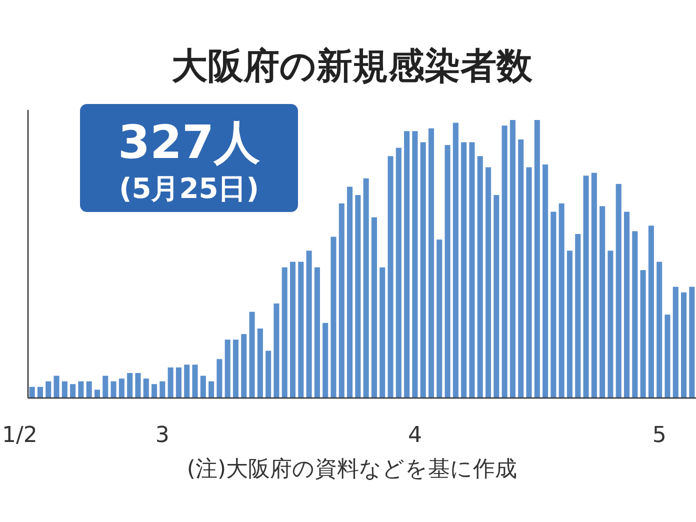 The width and height of the screenshot is (696, 522). I want to click on annotation: (5月25日), so click(189, 188).